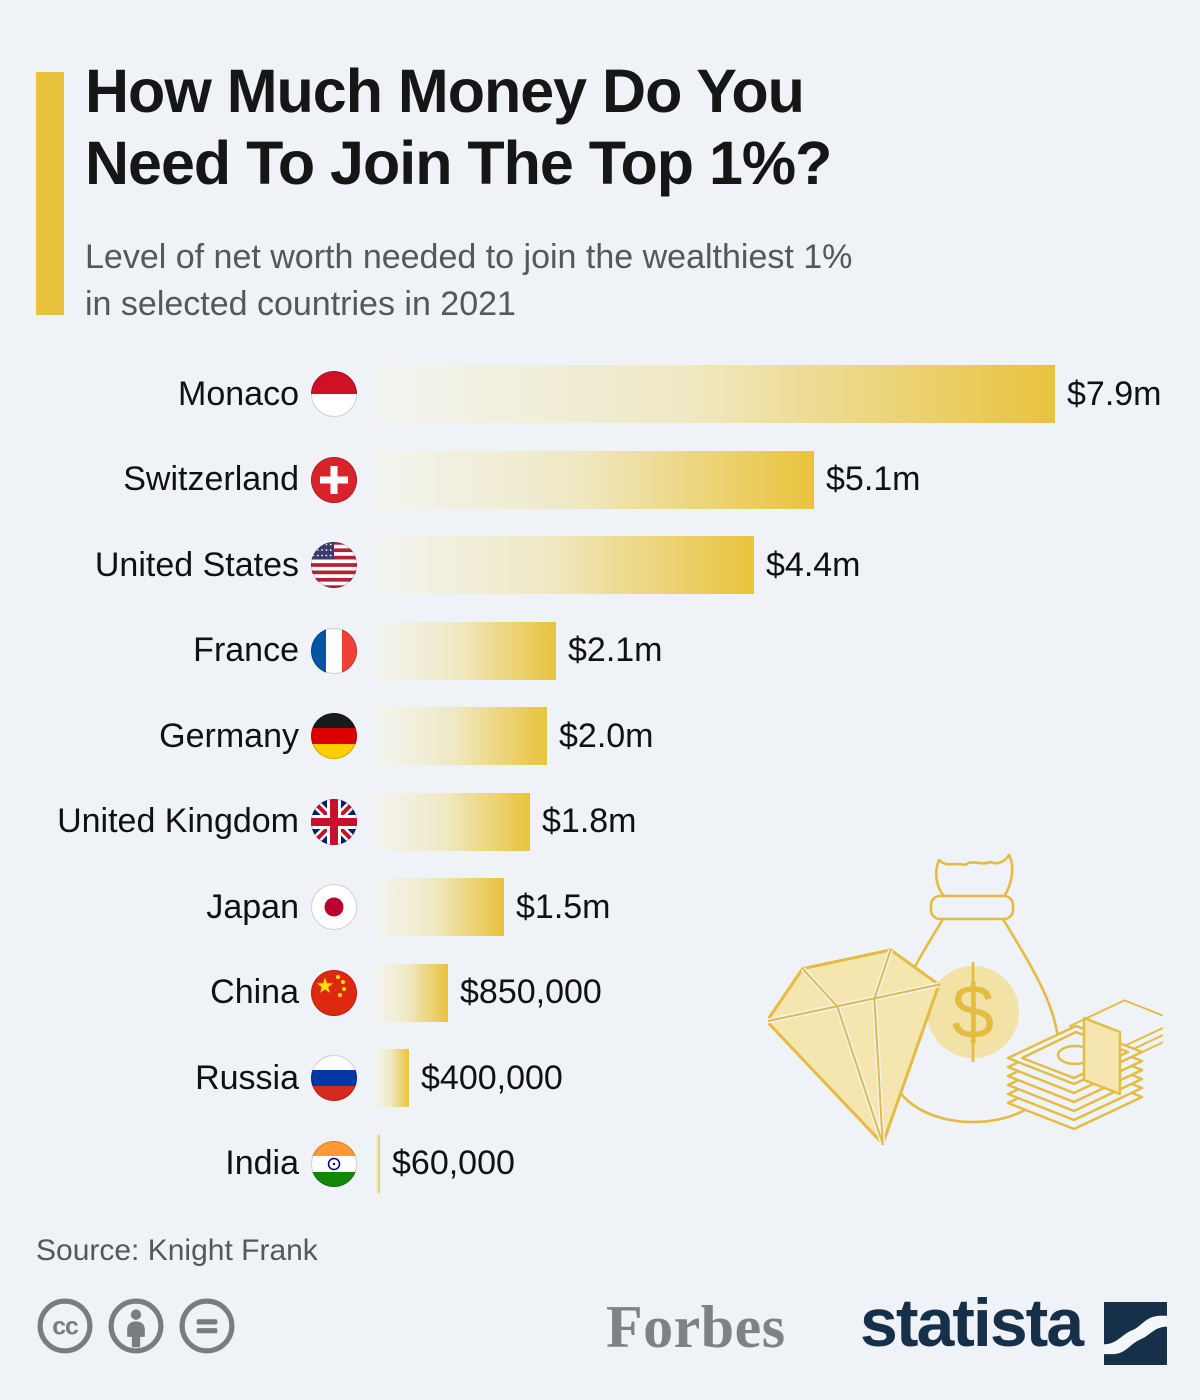 The height and width of the screenshot is (1400, 1200). Describe the element at coordinates (696, 1327) in the screenshot. I see `forbes-logo: Forbes` at that location.